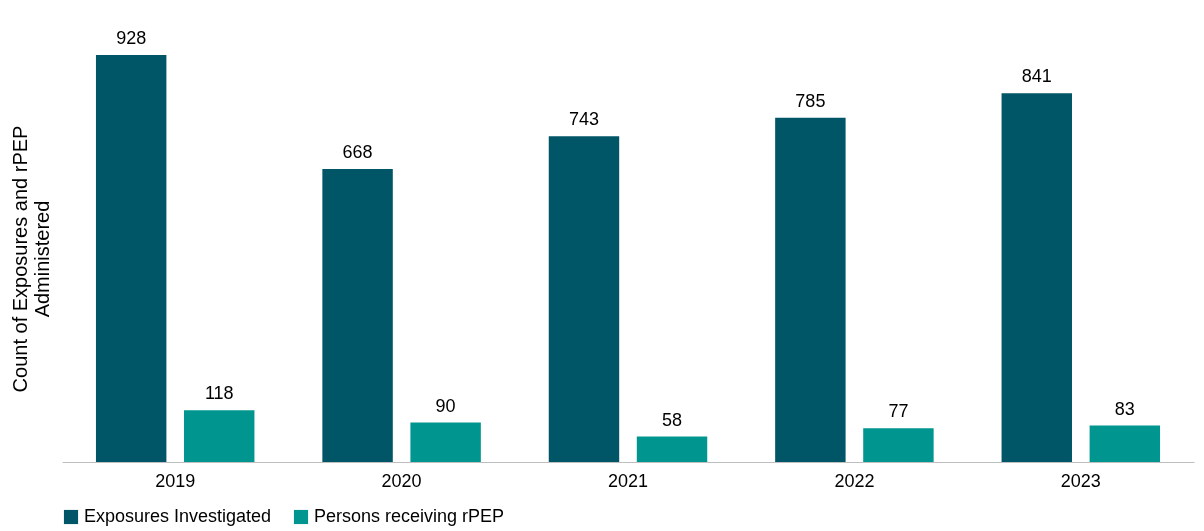 This screenshot has height=531, width=1204. What do you see at coordinates (1080, 480) in the screenshot?
I see `x-tick-label: 2023` at bounding box center [1080, 480].